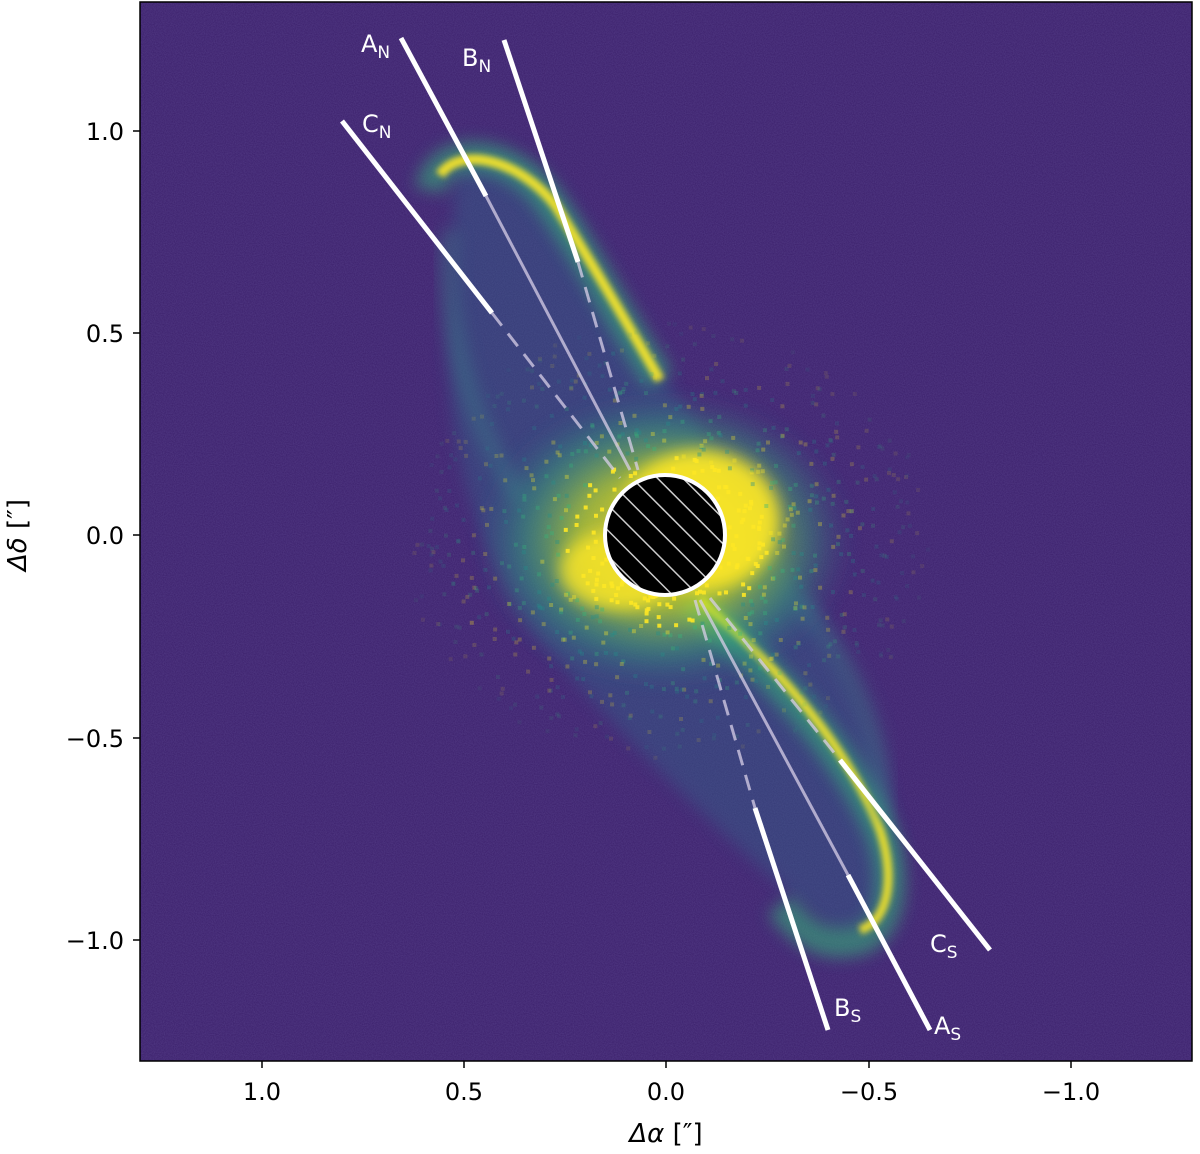  I want to click on coronagraph-mask, so click(665, 535).